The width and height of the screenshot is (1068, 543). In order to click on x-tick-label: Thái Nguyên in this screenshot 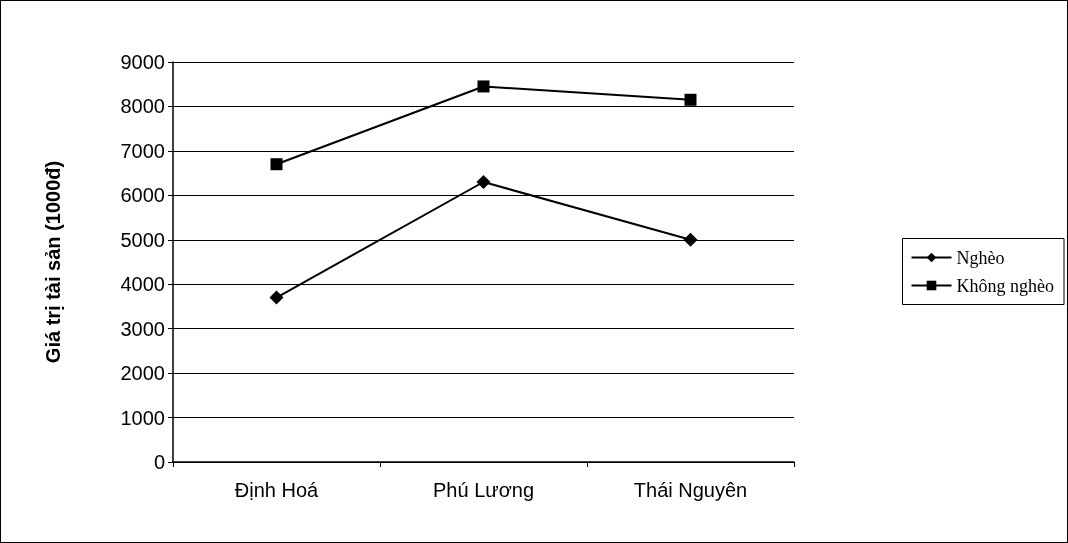, I will do `click(690, 490)`.